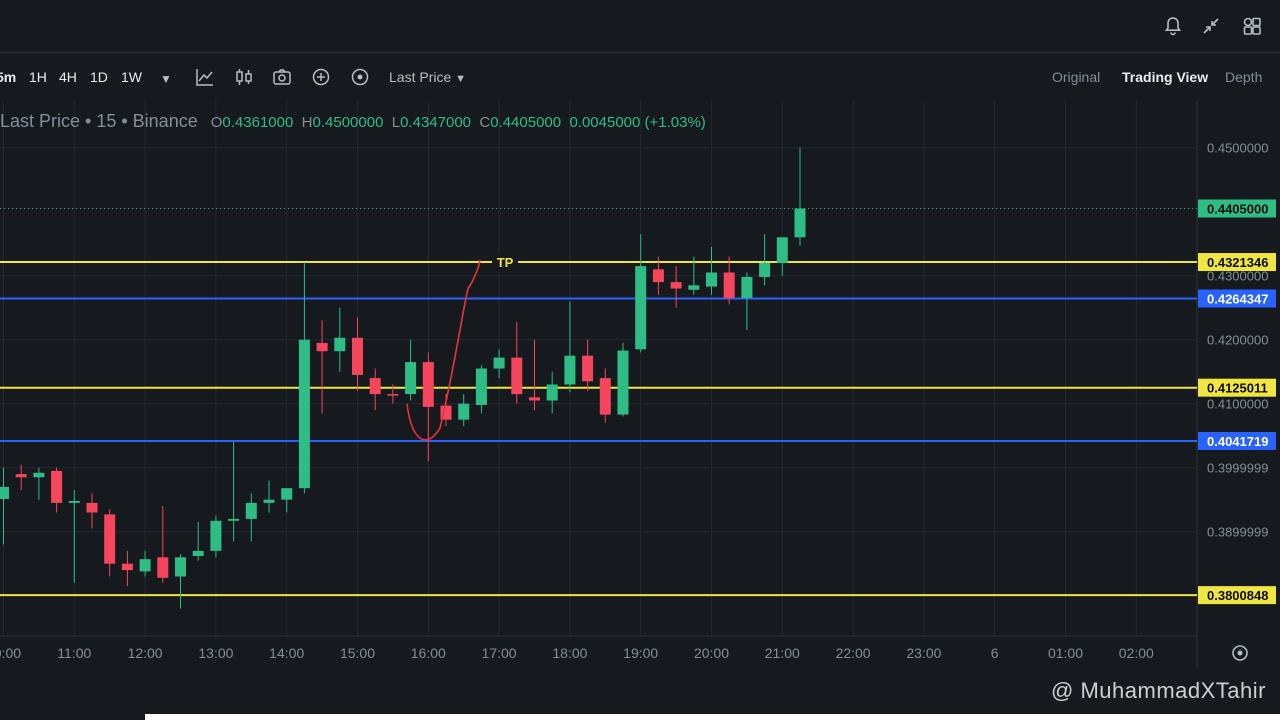 The height and width of the screenshot is (720, 1280). Describe the element at coordinates (204, 77) in the screenshot. I see `indicator-icon-svg` at that location.